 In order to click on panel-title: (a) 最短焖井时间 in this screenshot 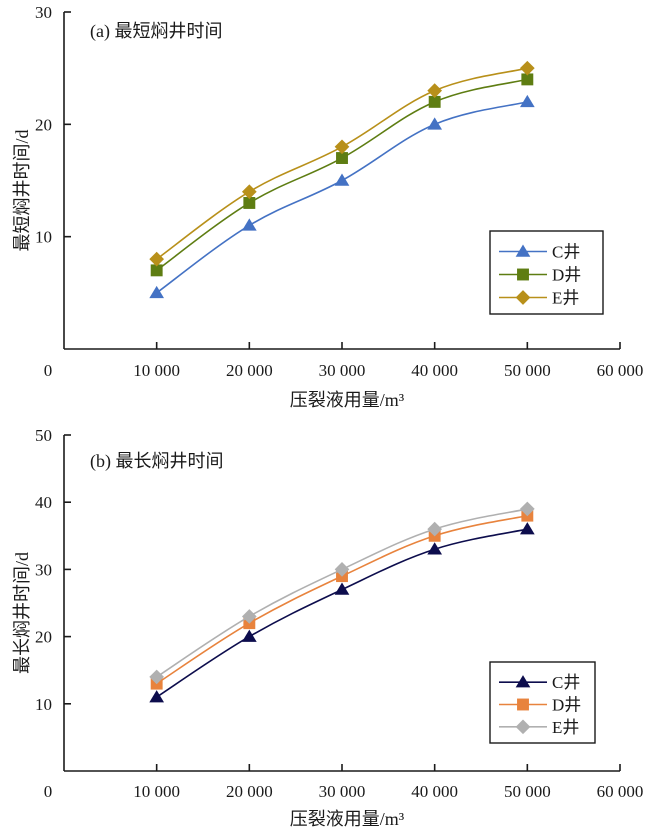, I will do `click(156, 31)`.